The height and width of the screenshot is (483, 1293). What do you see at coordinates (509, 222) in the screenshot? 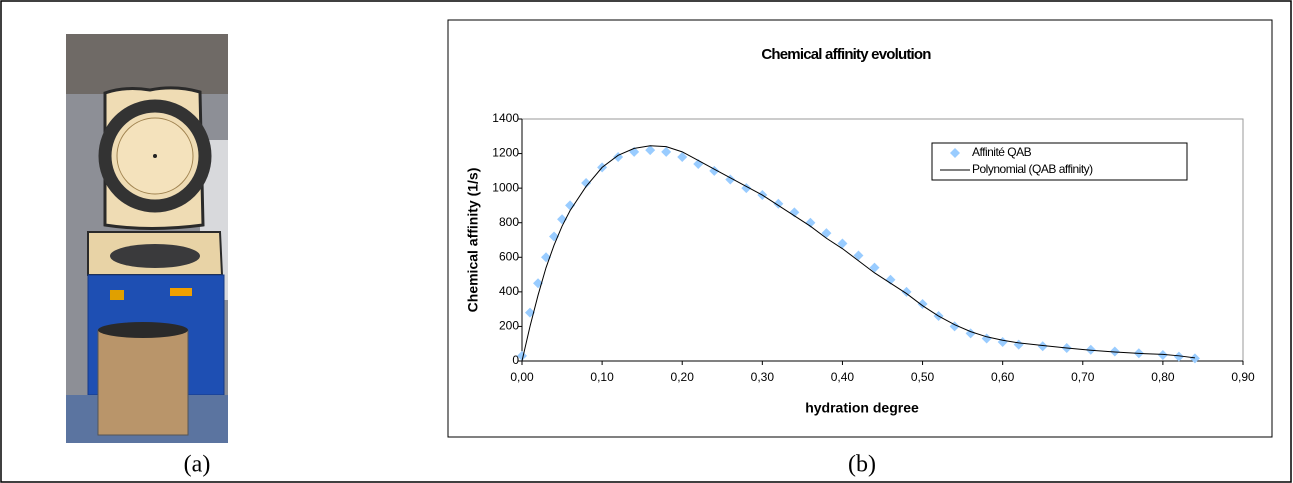
I see `y-tick-label: 800` at bounding box center [509, 222].